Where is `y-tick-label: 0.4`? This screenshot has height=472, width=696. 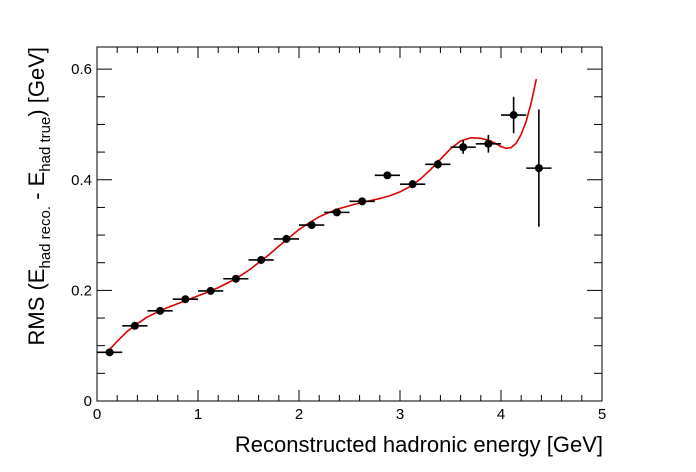
y-tick-label: 0.4 is located at coordinates (81, 180).